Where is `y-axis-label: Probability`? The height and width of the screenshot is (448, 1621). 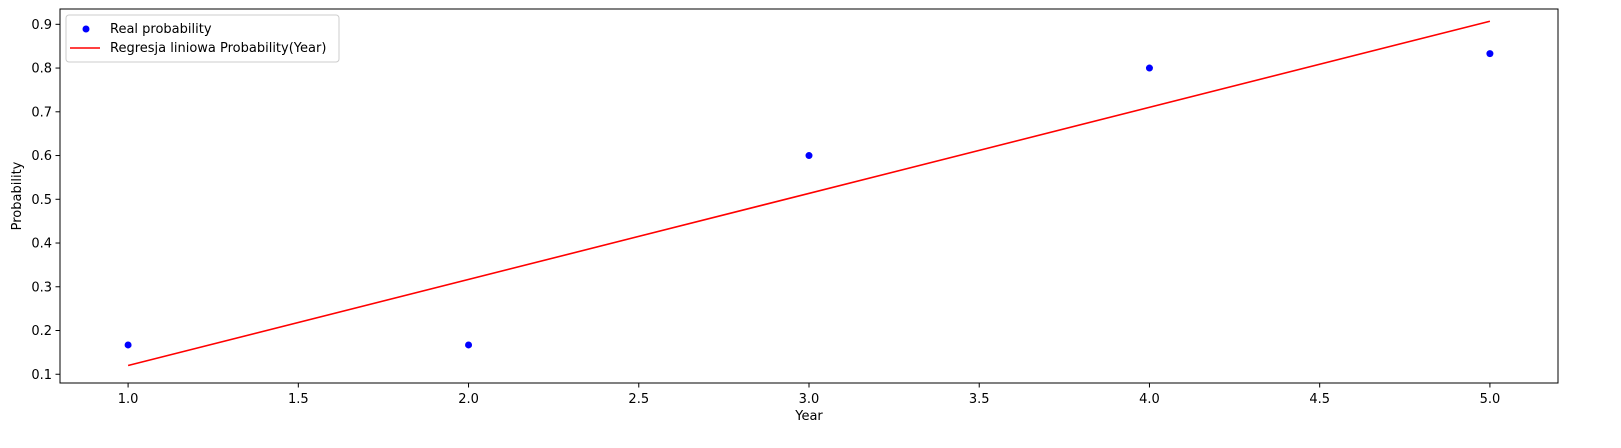 y-axis-label: Probability is located at coordinates (17, 195).